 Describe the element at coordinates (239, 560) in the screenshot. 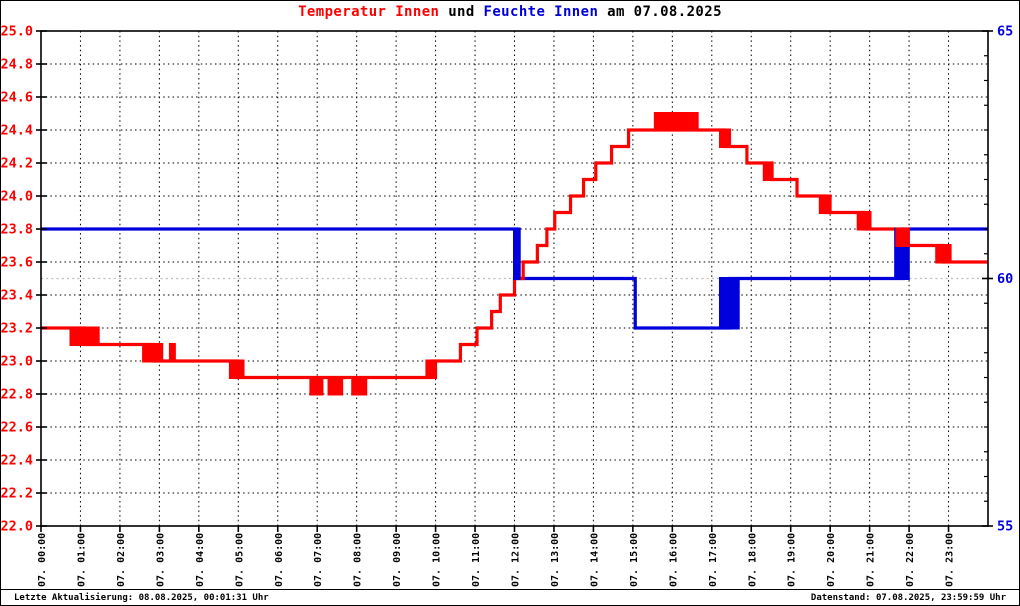

I see `x-axis-tick-label: 07. 05:00` at that location.